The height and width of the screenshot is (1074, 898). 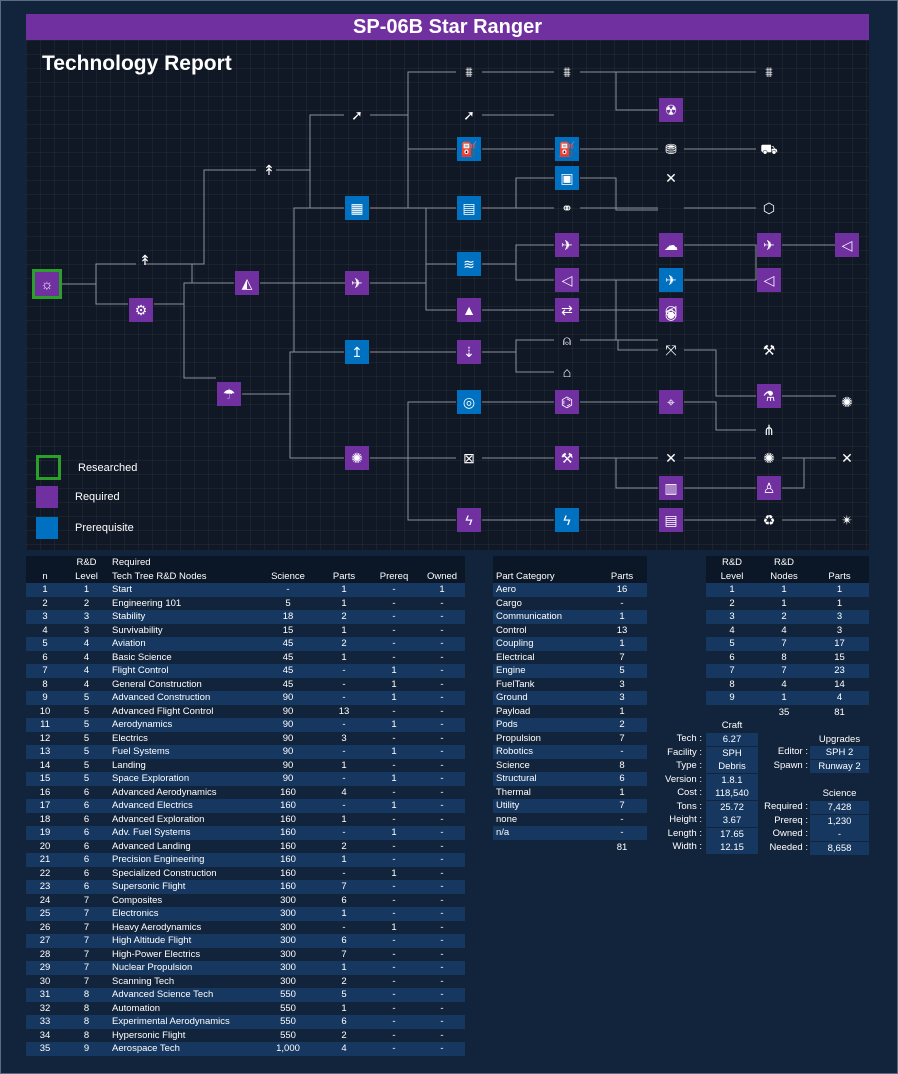 I want to click on node-specialized-construction: ▣, so click(x=567, y=178).